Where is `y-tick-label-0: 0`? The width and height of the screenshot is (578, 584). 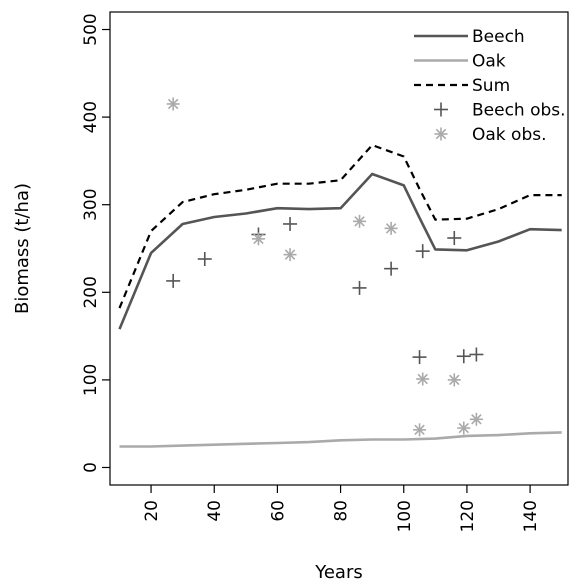 y-tick-label-0: 0 is located at coordinates (91, 467).